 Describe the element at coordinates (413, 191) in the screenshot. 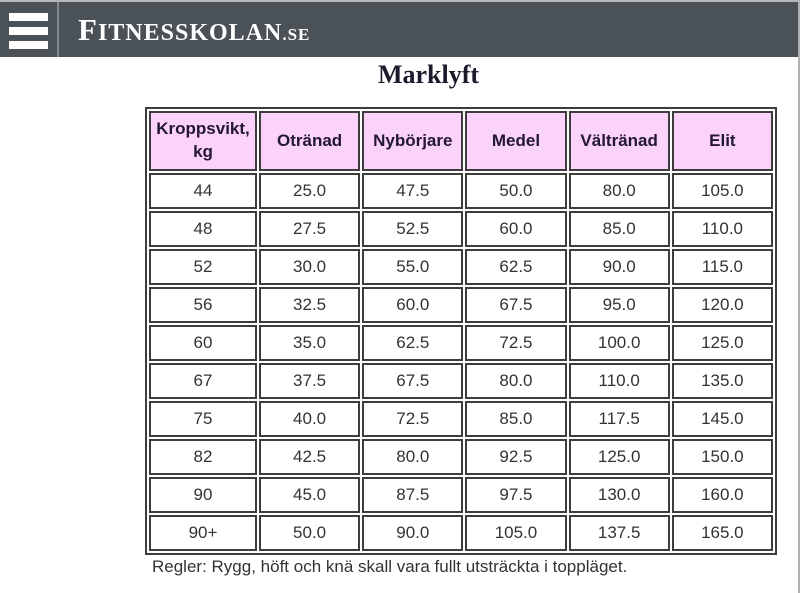

I see `value-cell: 47.5` at that location.